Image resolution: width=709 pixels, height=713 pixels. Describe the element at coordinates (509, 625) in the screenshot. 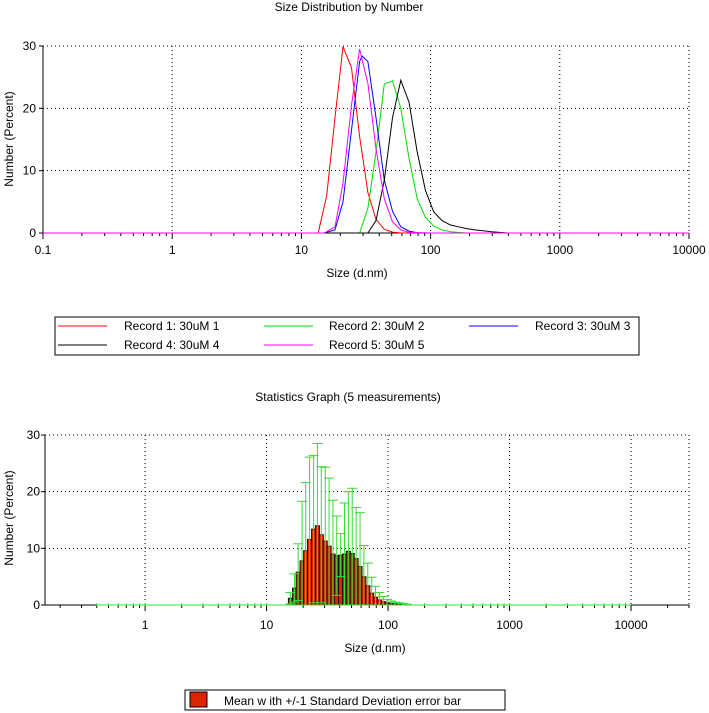

I see `chart2-x-tick-label: 1000` at that location.